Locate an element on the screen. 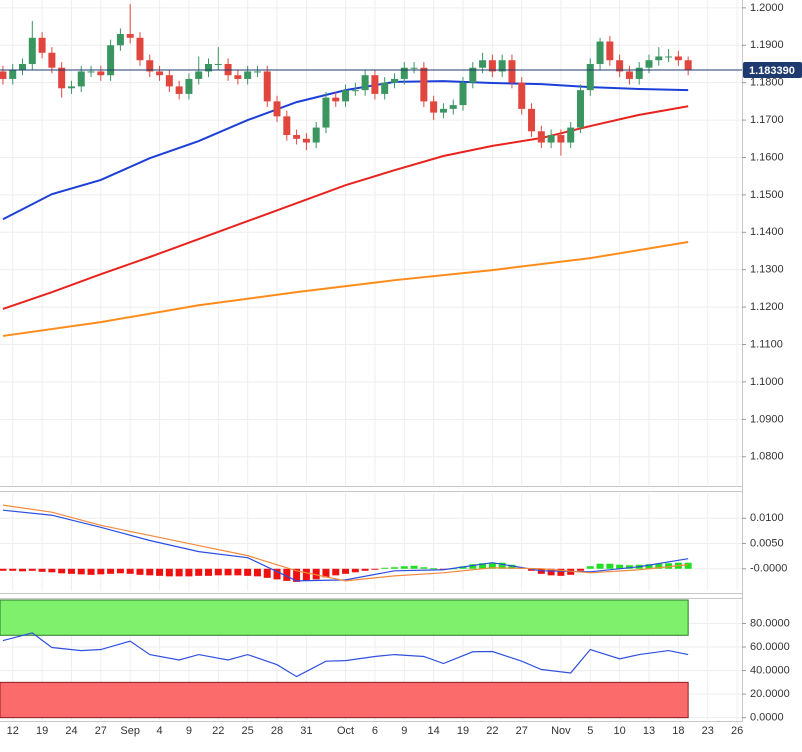  last-price-box is located at coordinates (772, 69).